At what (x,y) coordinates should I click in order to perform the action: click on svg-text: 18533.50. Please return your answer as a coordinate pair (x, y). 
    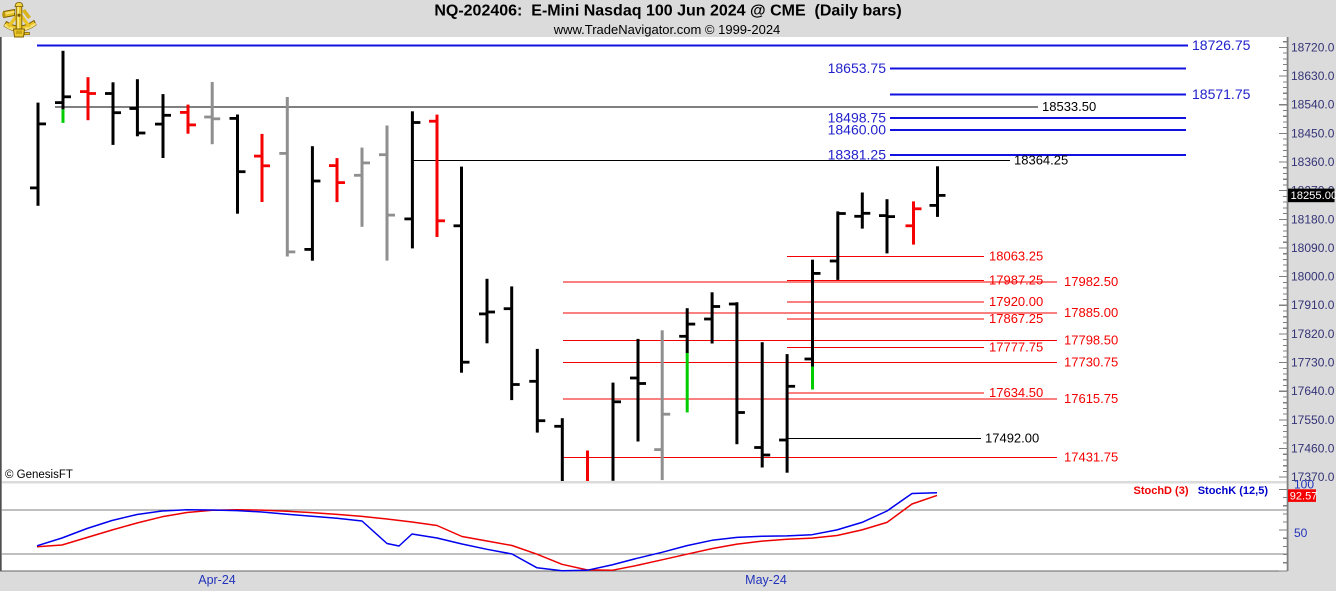
    Looking at the image, I should click on (1069, 106).